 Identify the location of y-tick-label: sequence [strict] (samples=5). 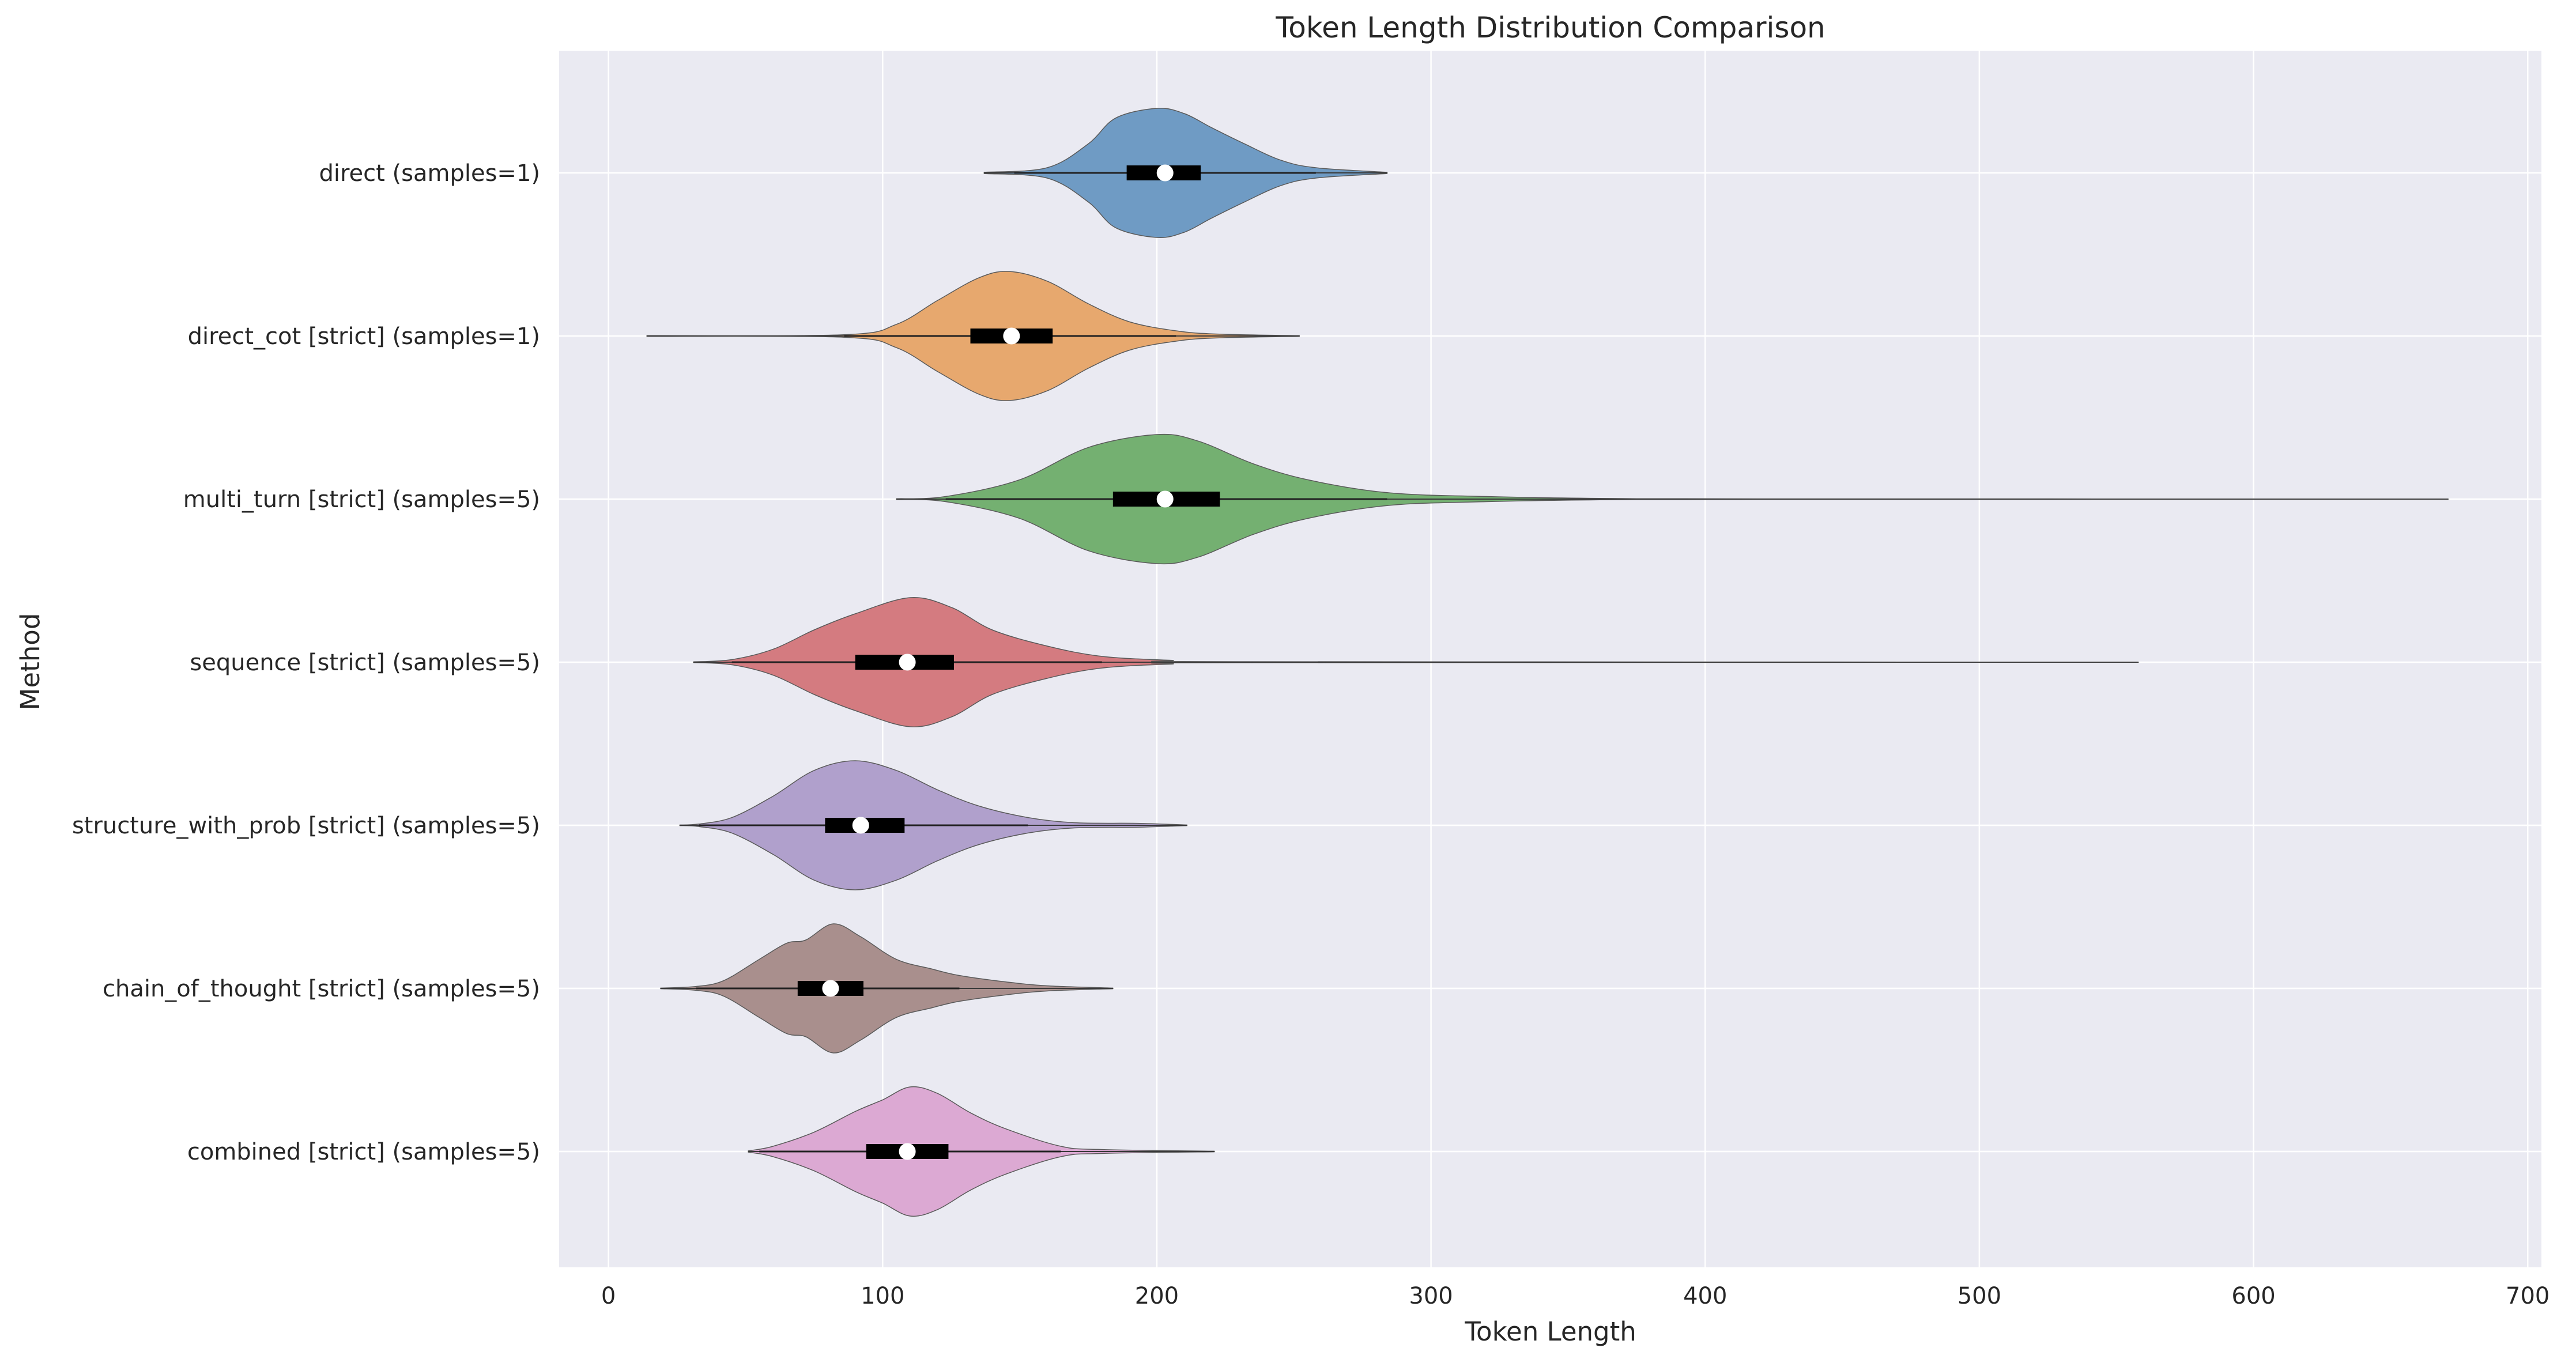
(365, 663).